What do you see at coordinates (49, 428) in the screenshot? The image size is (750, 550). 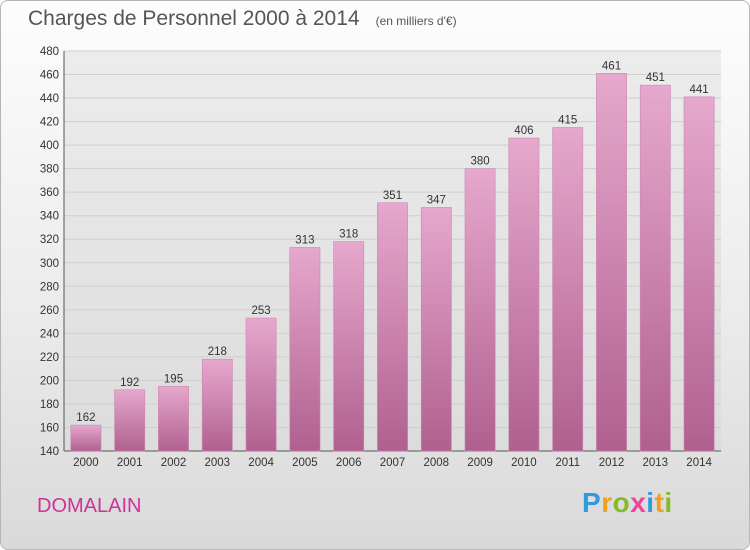 I see `y-tick-label: 160` at bounding box center [49, 428].